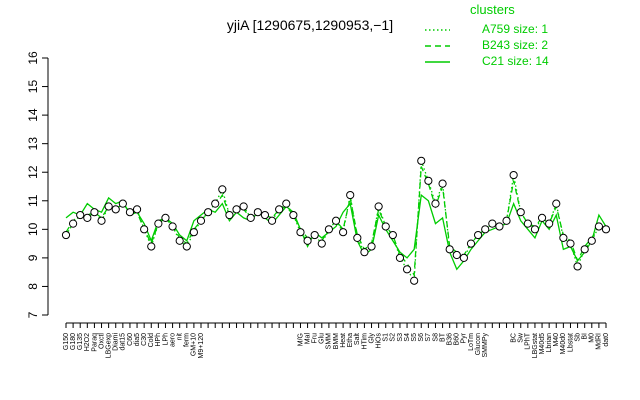 This screenshot has width=640, height=400. Describe the element at coordinates (606, 340) in the screenshot. I see `x-tick-label: dat0` at that location.